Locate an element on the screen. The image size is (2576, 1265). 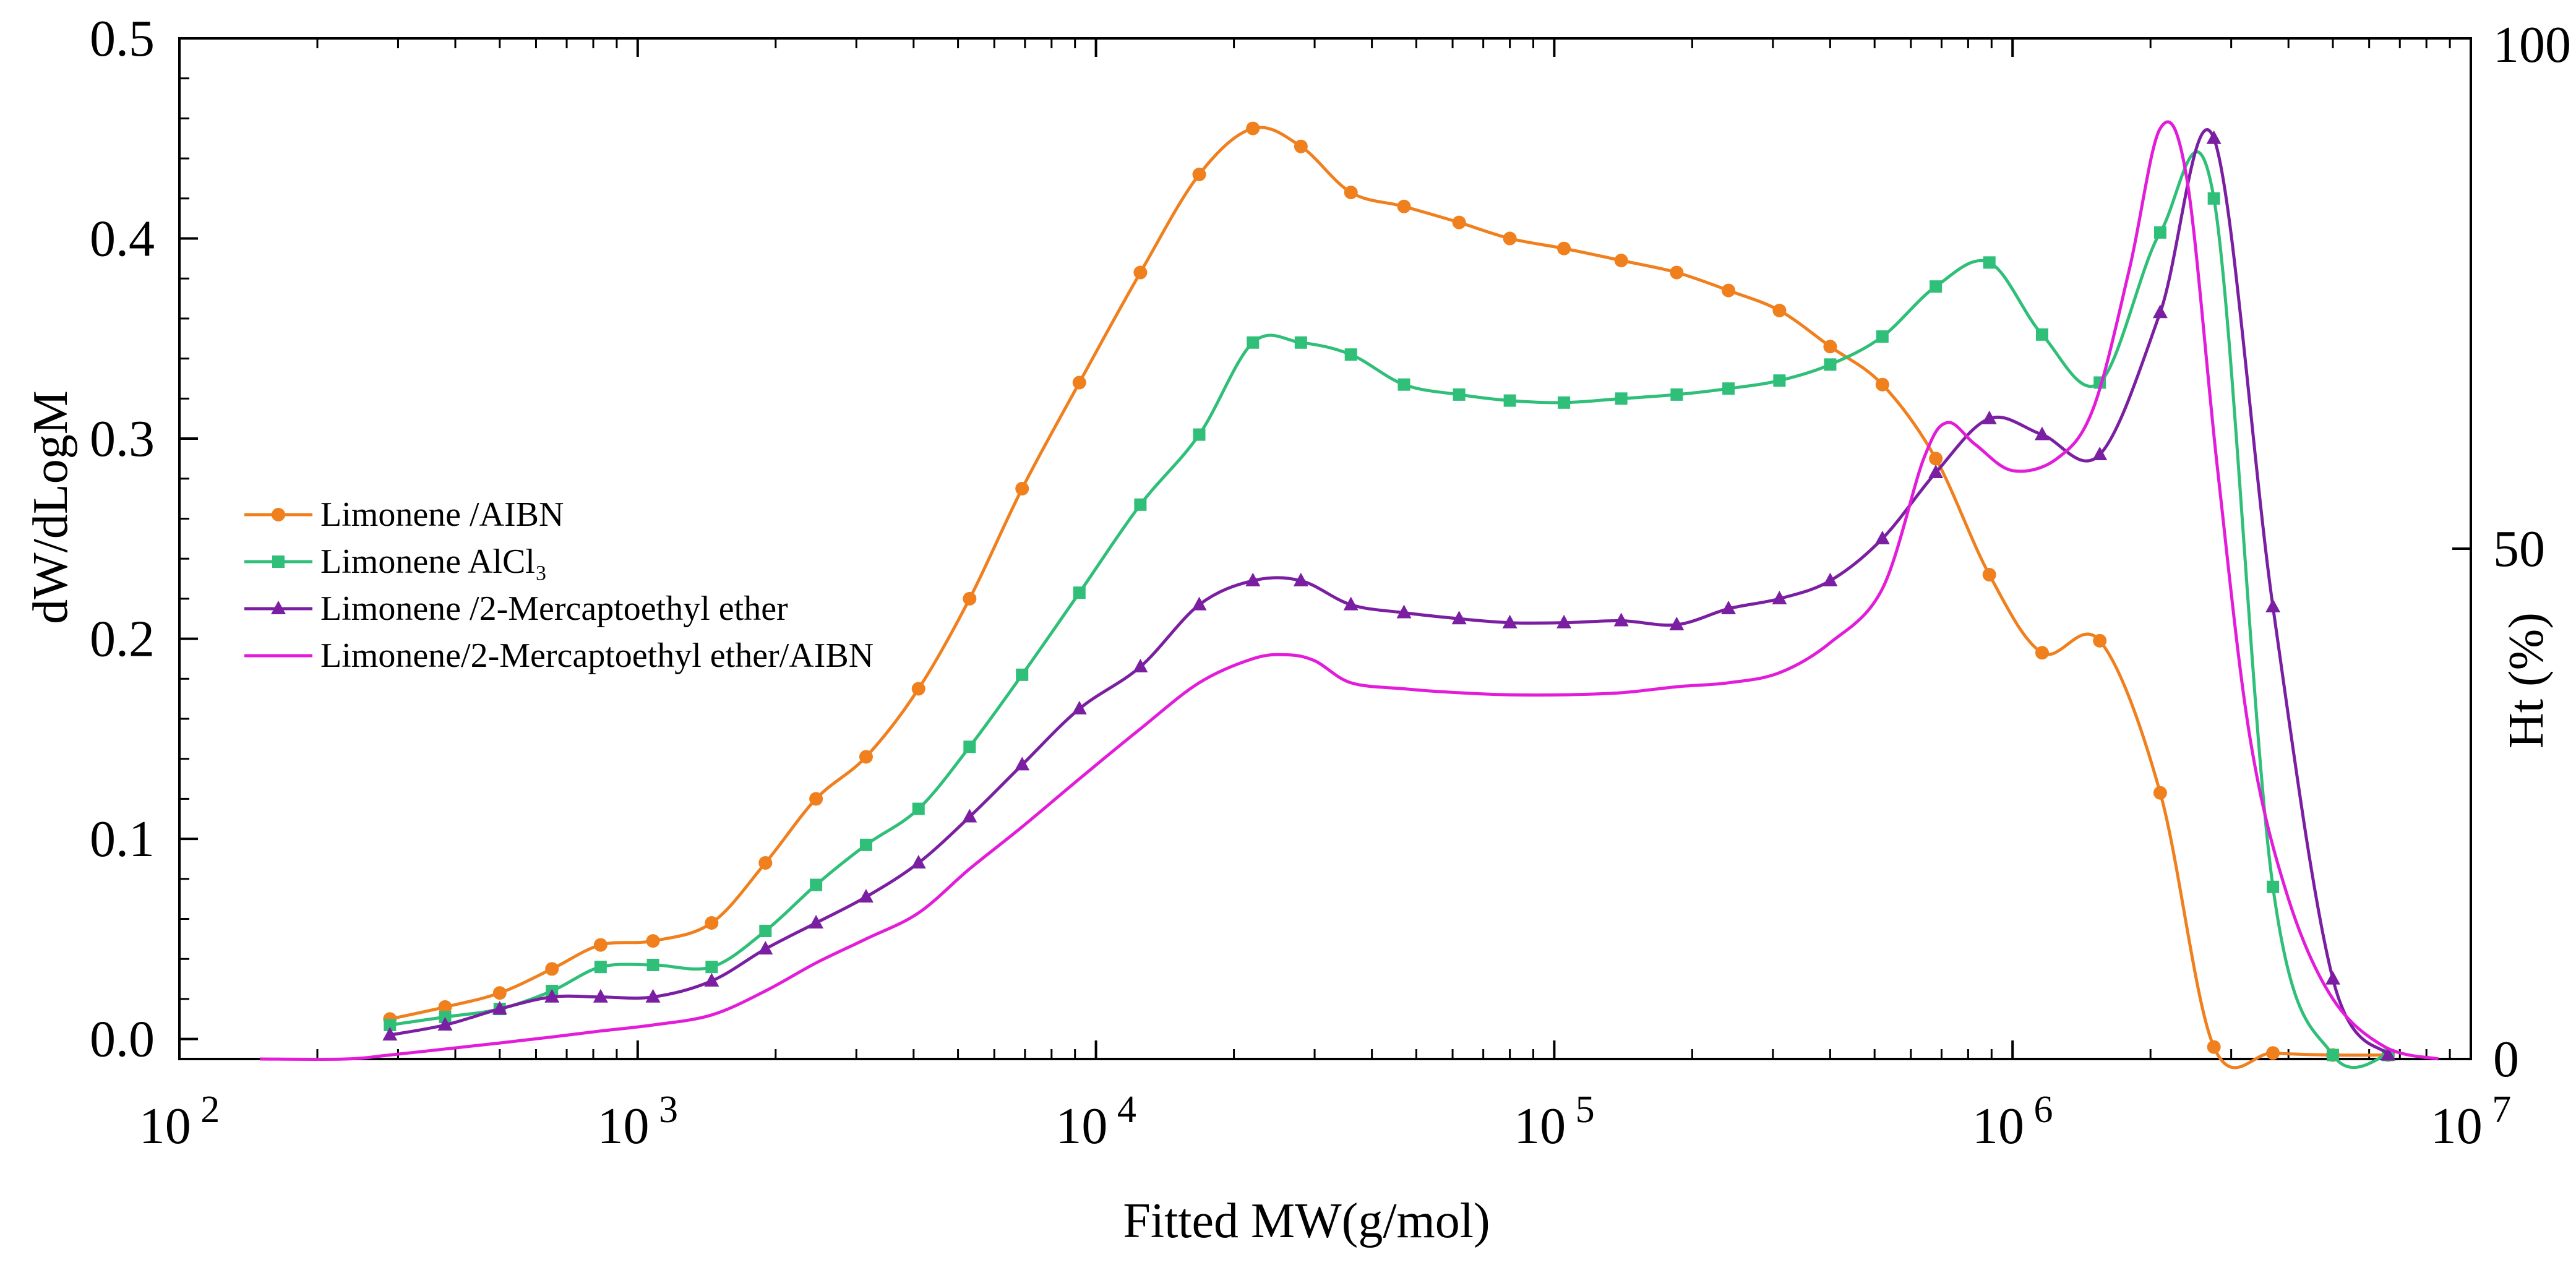
y-tick-label: 0.4 is located at coordinates (122, 239).